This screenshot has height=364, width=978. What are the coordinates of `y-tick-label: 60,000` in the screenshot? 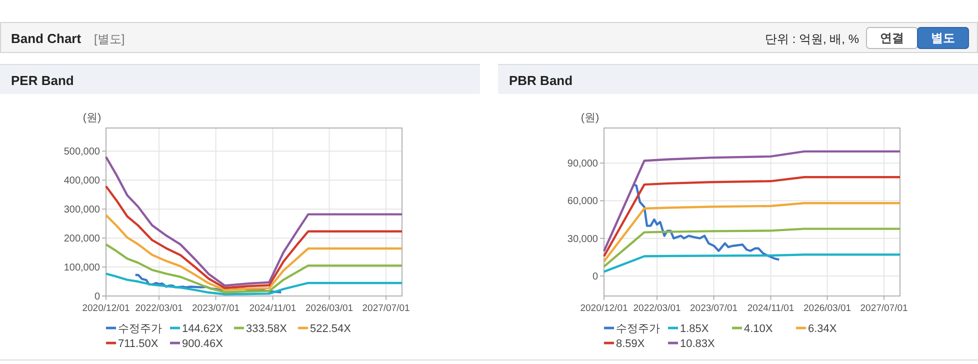 It's located at (582, 202).